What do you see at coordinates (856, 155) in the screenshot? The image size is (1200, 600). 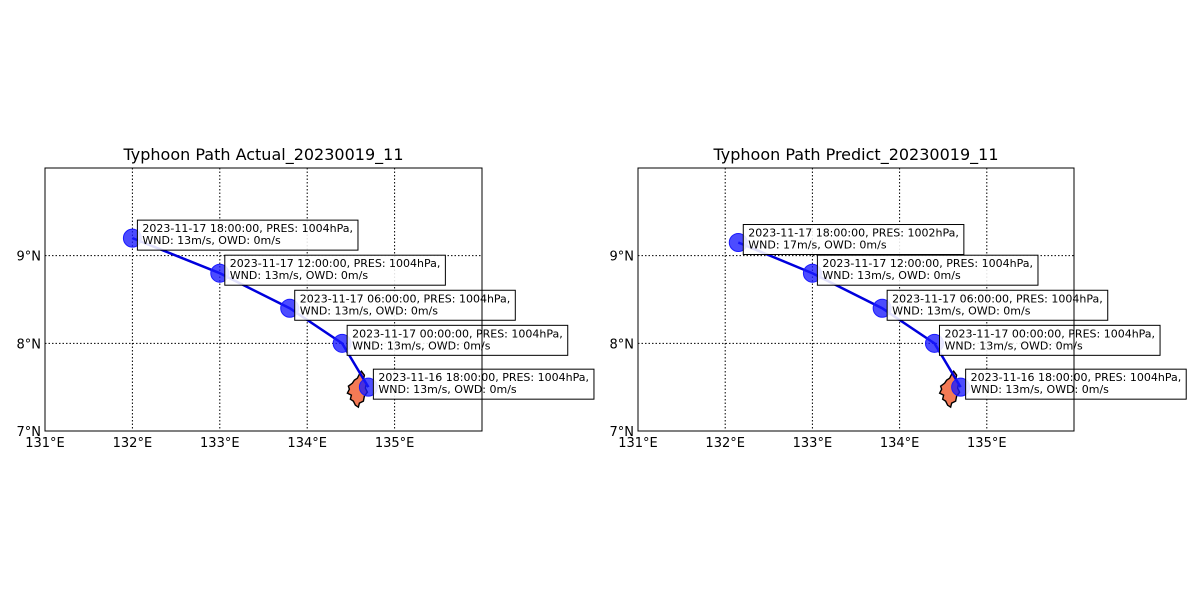 I see `map-title: Typhoon Path Predict_20230019_11` at bounding box center [856, 155].